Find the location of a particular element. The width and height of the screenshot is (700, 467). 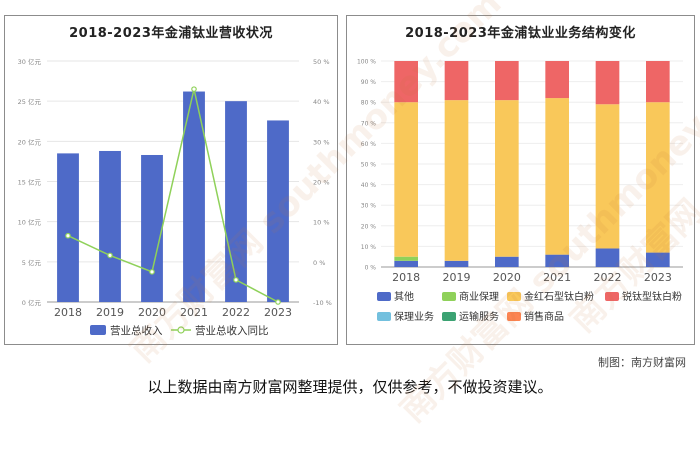

y-tick-label-right: 20 % is located at coordinates (321, 183).